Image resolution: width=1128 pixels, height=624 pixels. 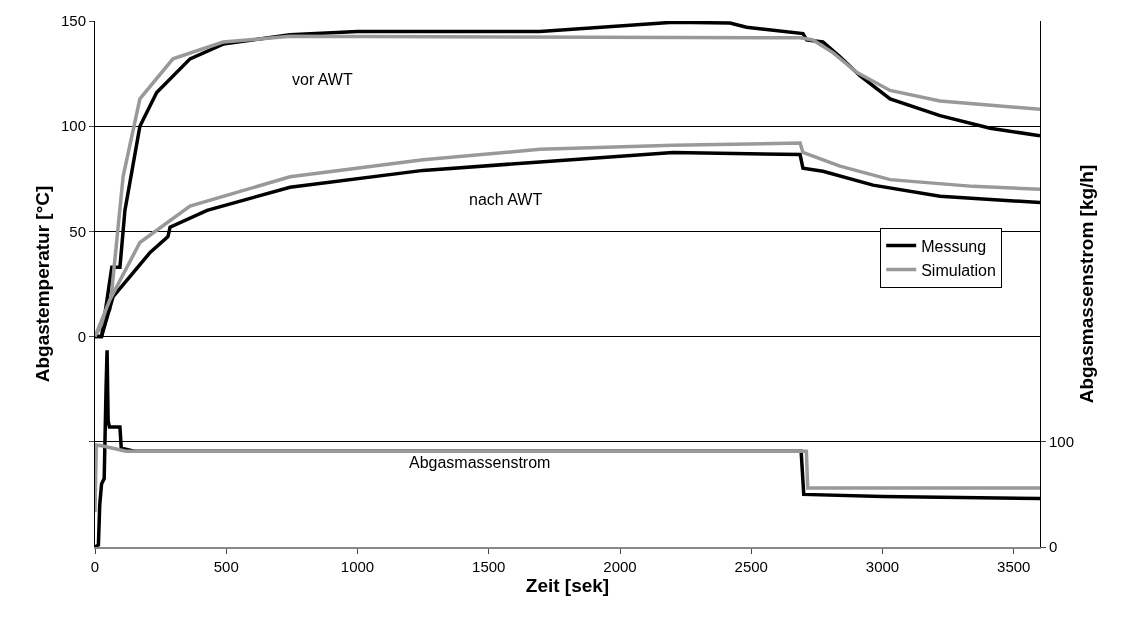 I want to click on y-tick-label: 100, so click(x=73, y=126).